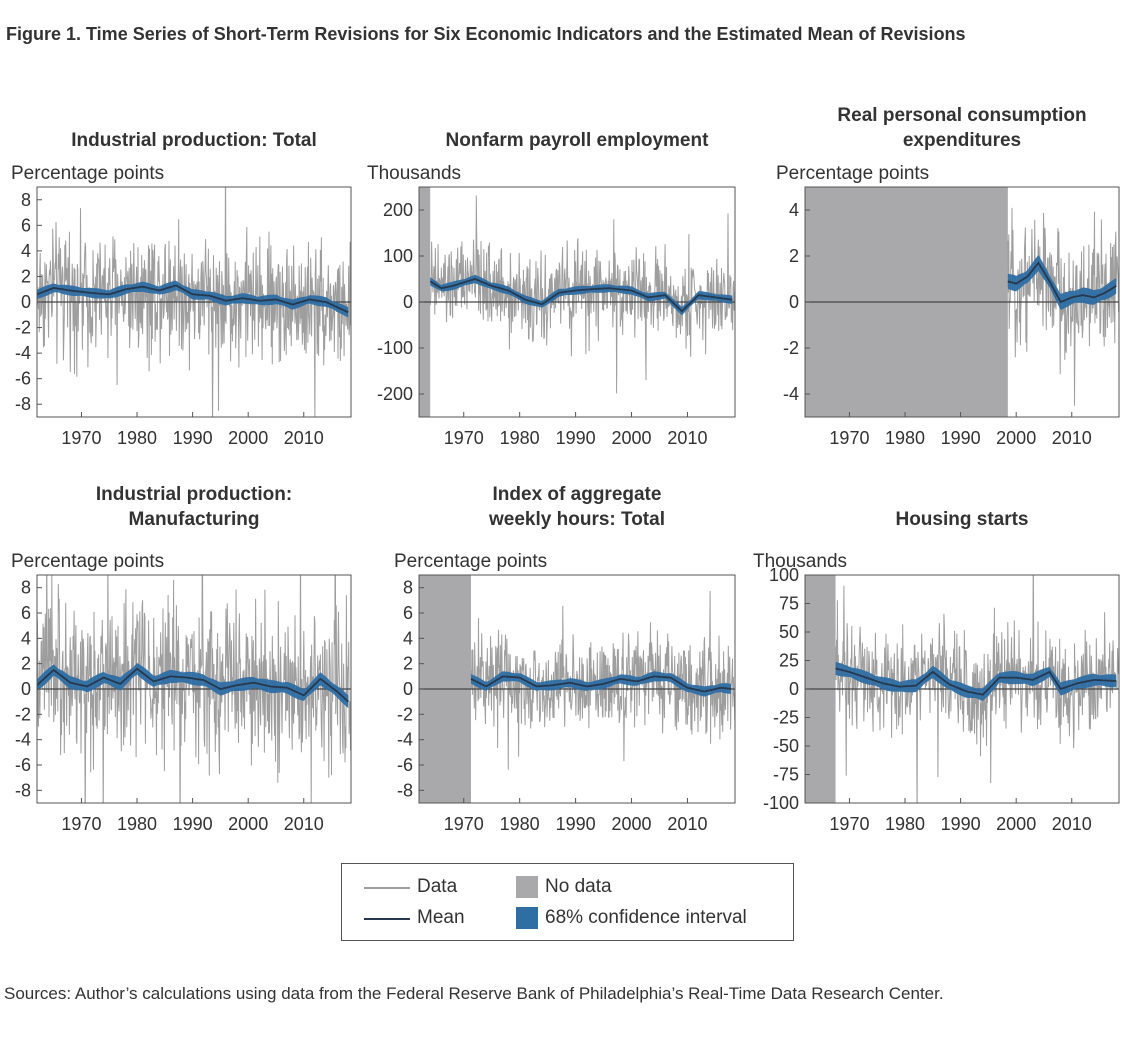 The image size is (1135, 1050). Describe the element at coordinates (961, 519) in the screenshot. I see `chart-title: Housing starts` at that location.